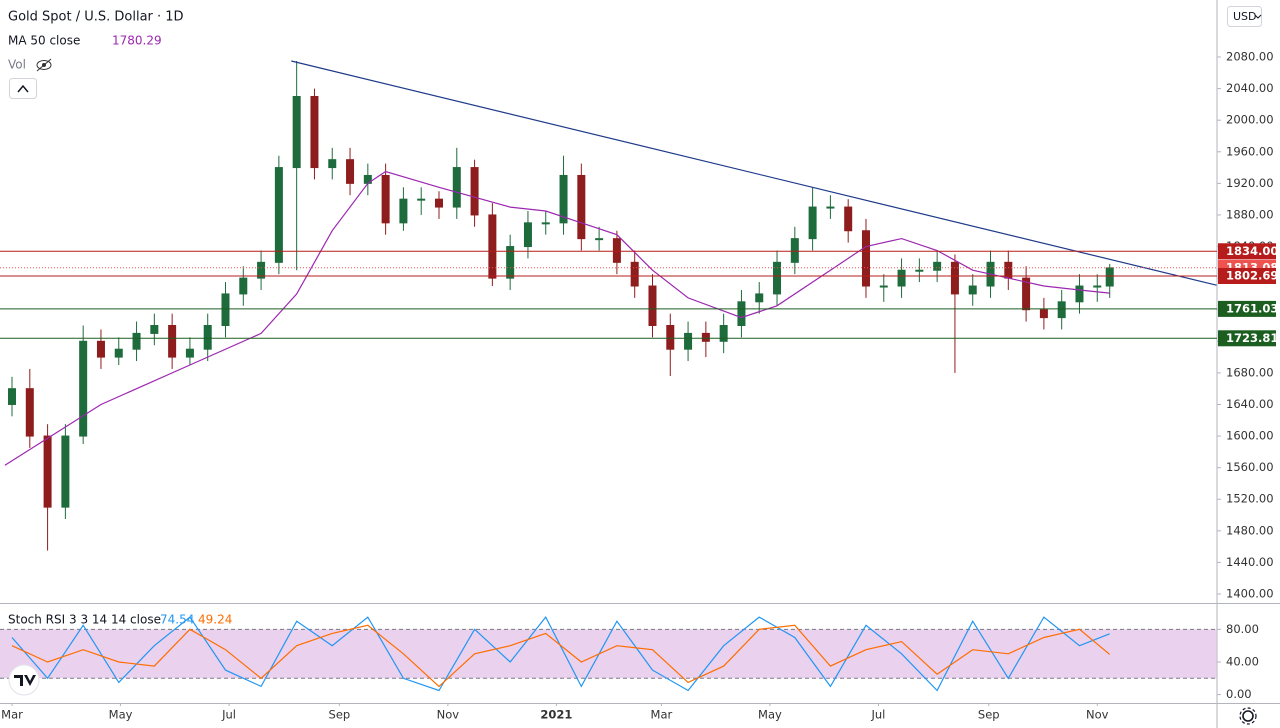 Image resolution: width=1280 pixels, height=728 pixels. Describe the element at coordinates (877, 715) in the screenshot. I see `x-tick-label: Jul` at that location.